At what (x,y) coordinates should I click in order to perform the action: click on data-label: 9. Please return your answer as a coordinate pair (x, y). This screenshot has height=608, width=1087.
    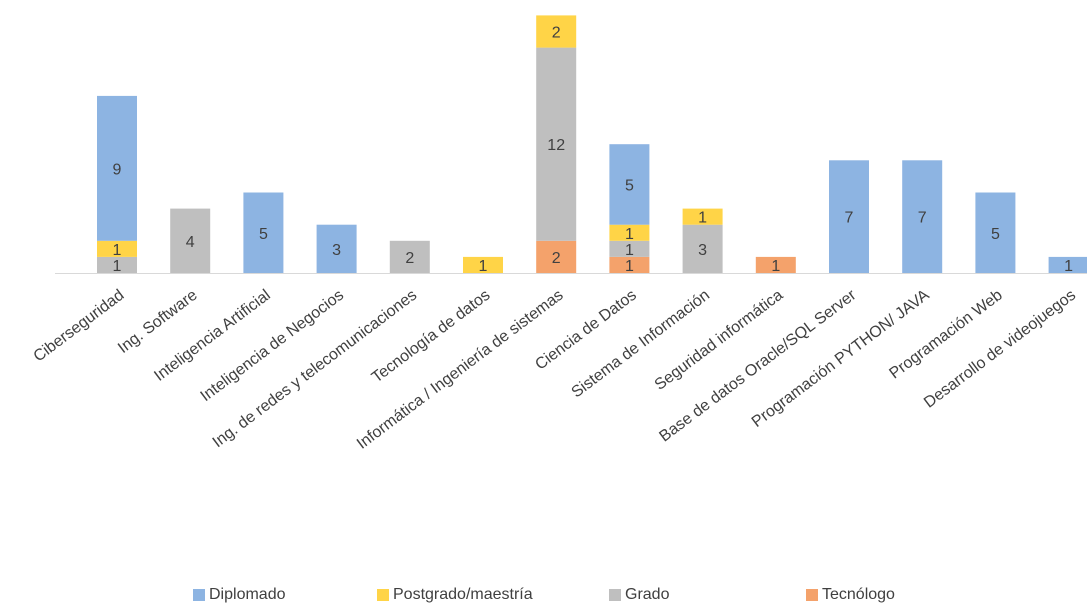
    Looking at the image, I should click on (117, 169).